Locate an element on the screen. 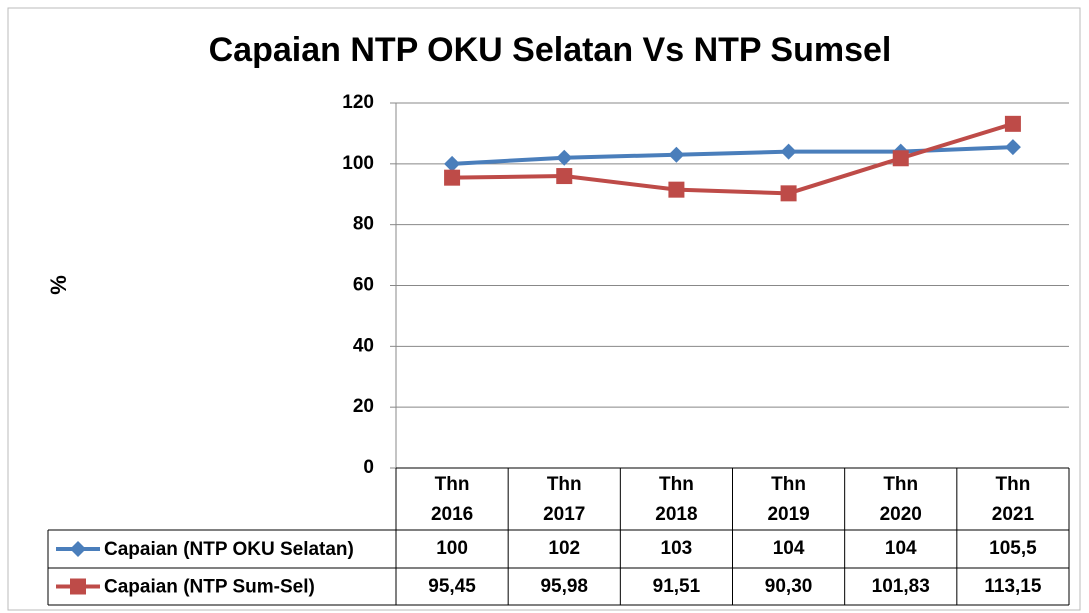  x-tick-label: Thn 2016 is located at coordinates (452, 499).